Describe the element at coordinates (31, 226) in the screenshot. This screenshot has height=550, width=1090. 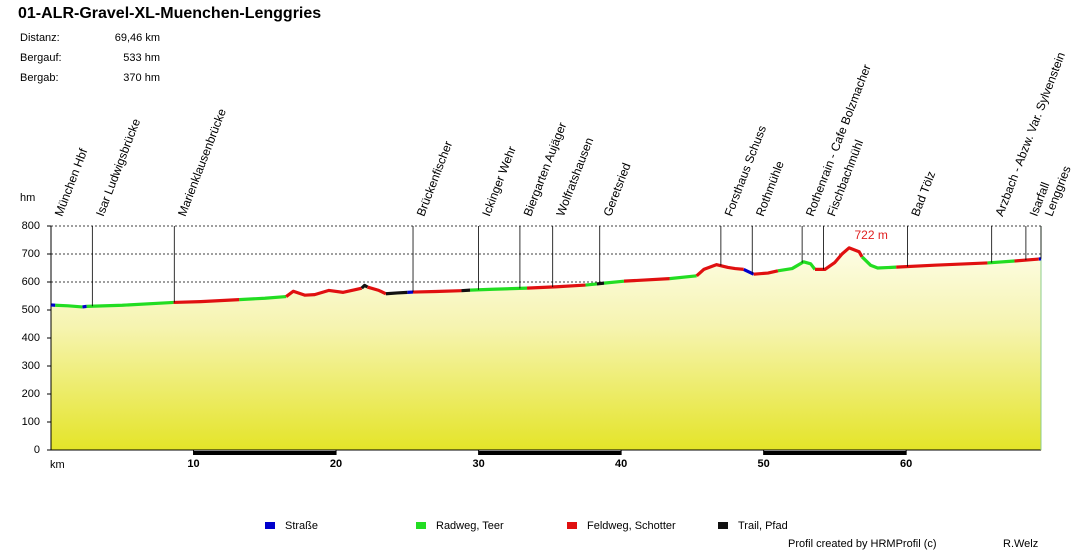
I see `y-tick-label: 800` at that location.